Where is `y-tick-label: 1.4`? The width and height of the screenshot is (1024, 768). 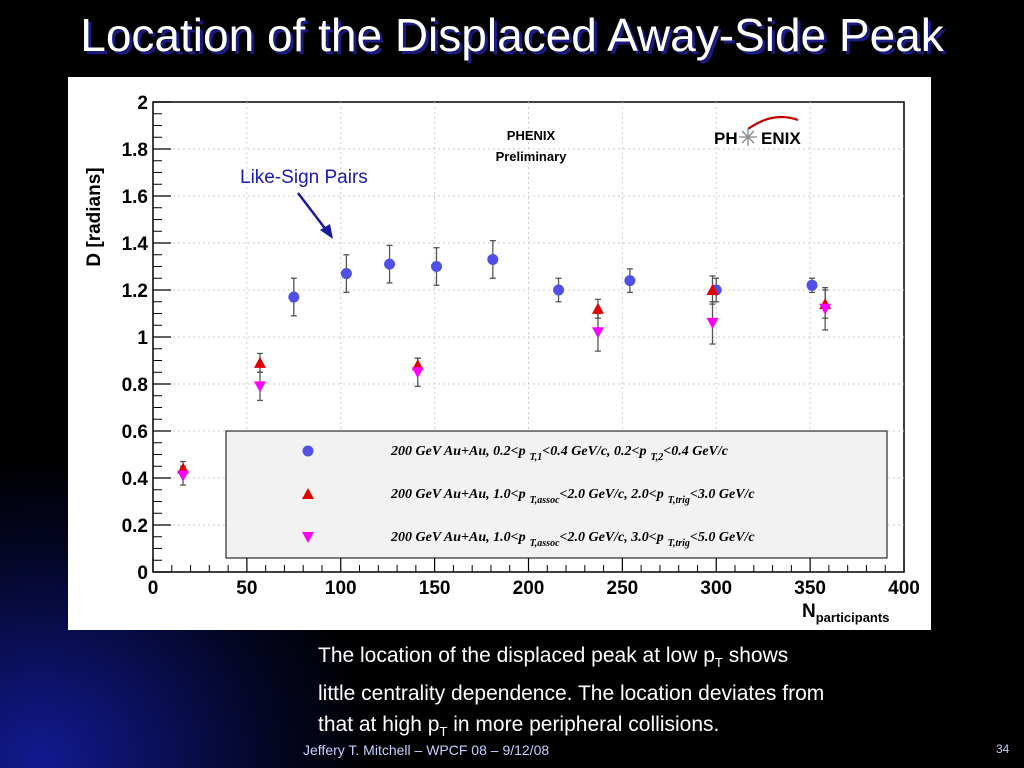 y-tick-label: 1.4 is located at coordinates (135, 244).